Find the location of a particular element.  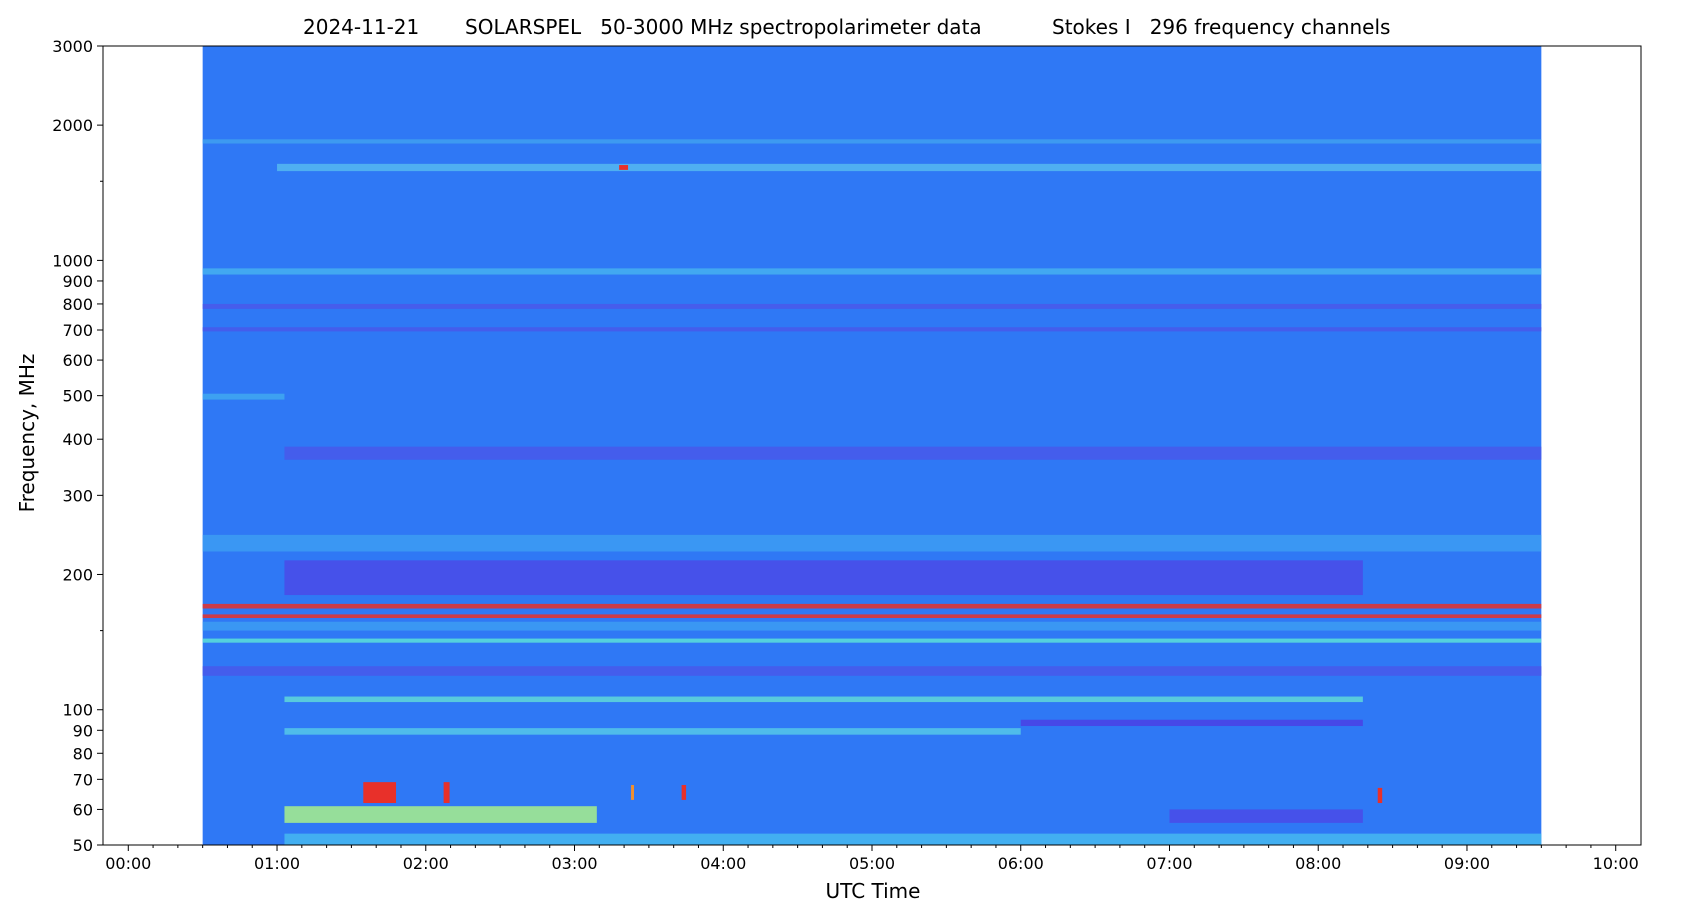

y-axis-label: Frequency, MHz is located at coordinates (27, 433).